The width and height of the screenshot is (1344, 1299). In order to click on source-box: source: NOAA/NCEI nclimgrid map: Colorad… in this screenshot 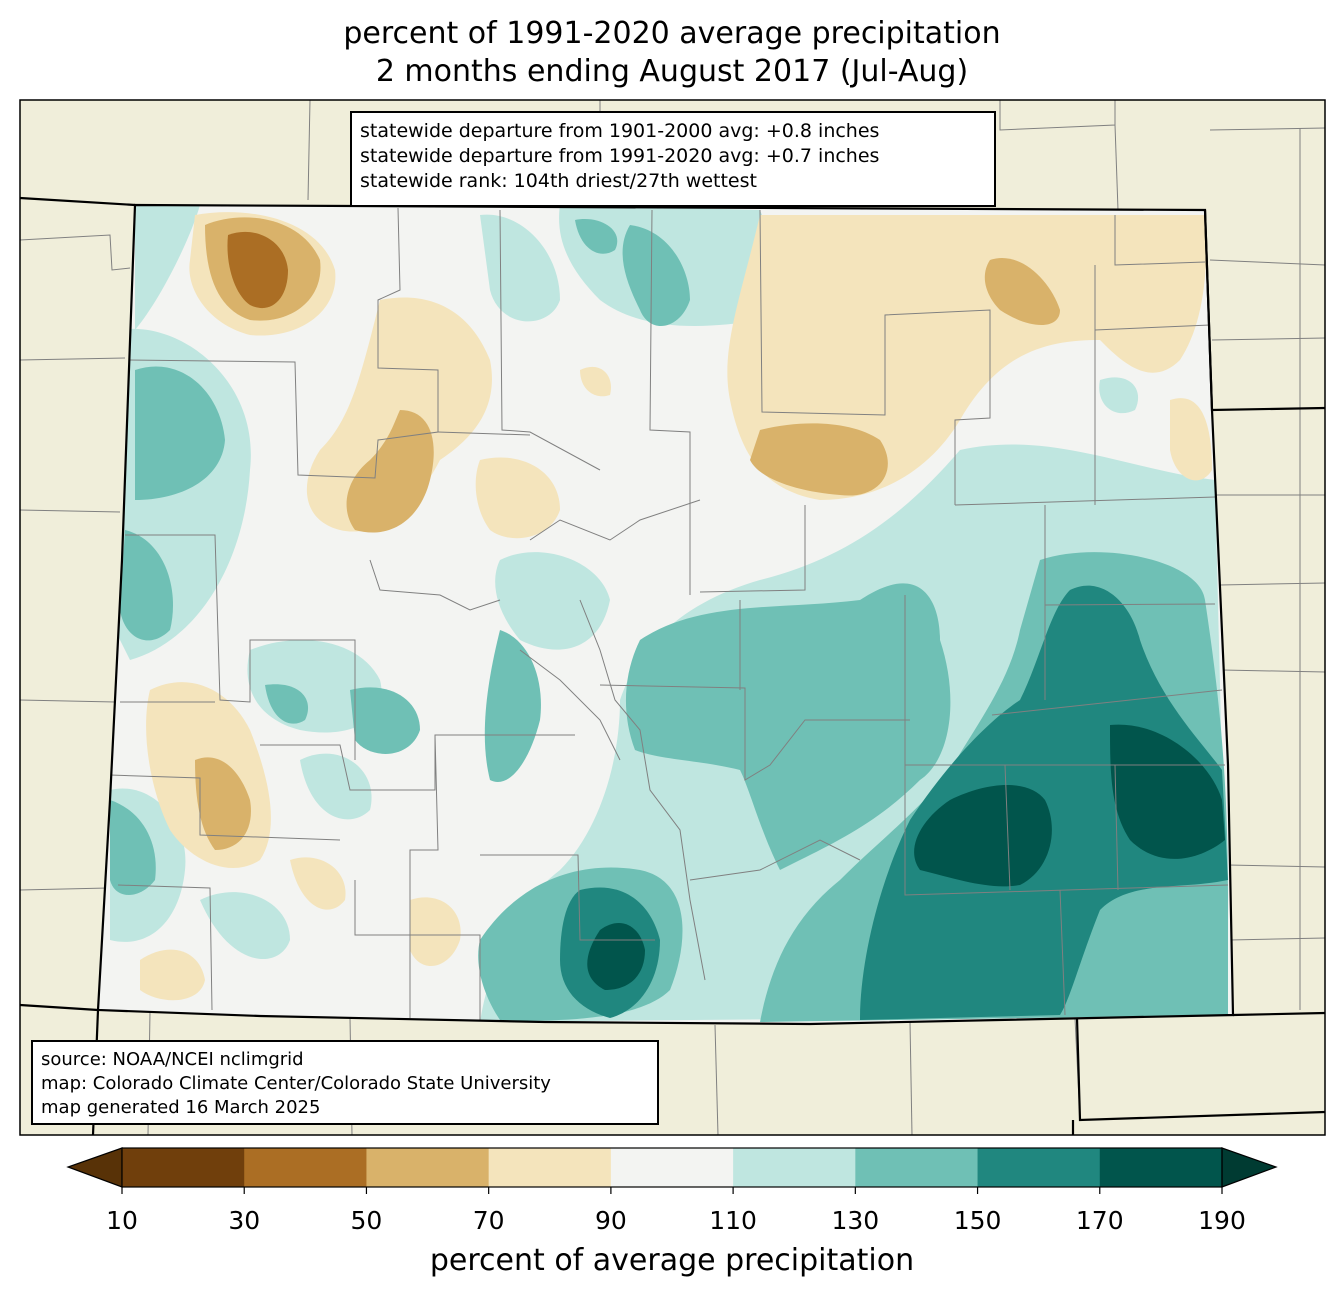, I will do `click(345, 1082)`.